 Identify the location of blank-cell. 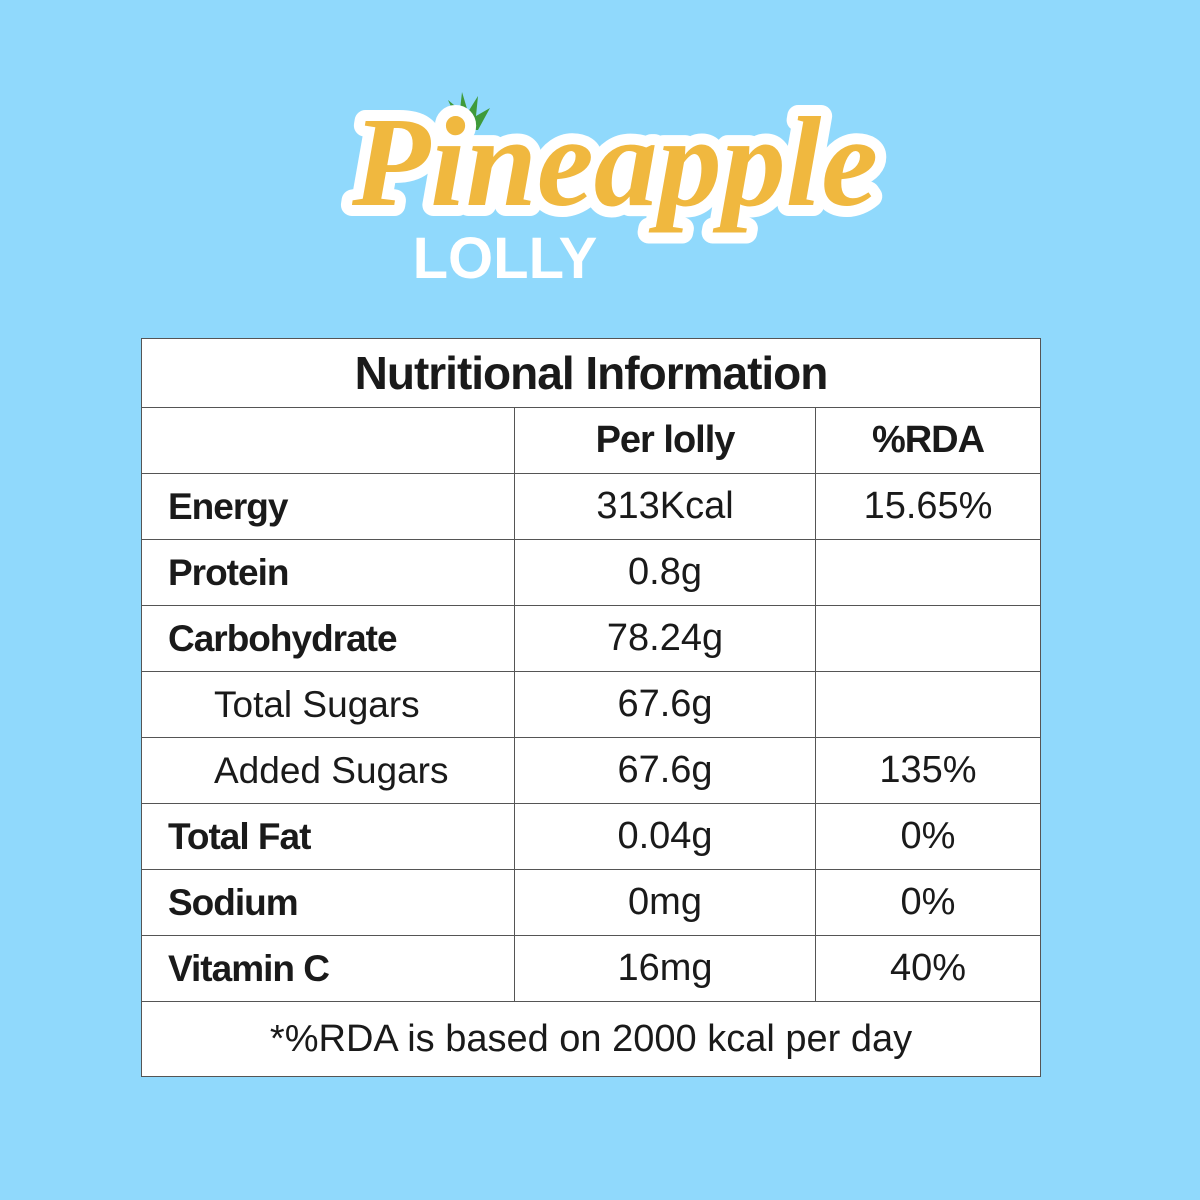
(328, 440).